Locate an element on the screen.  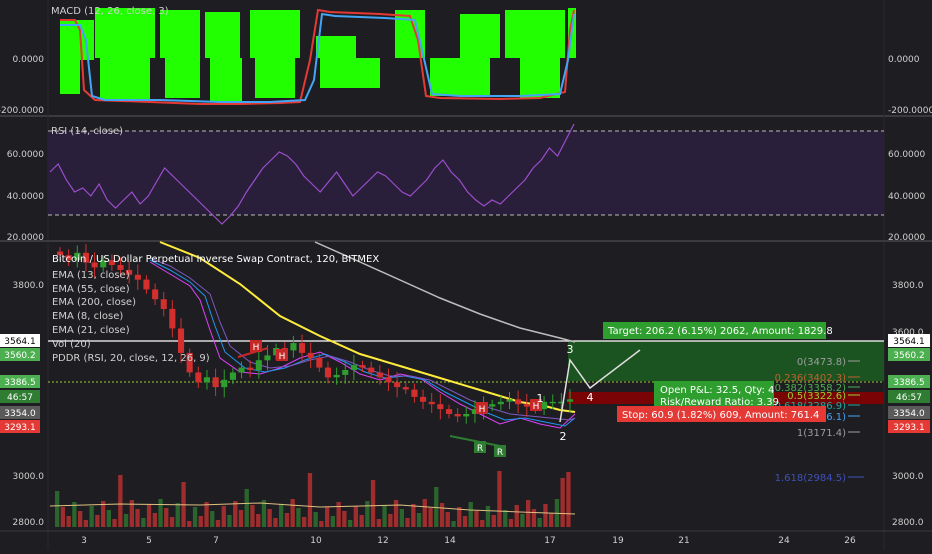
pnl-label: Open P&L: 32.5, Qty: 4 is located at coordinates (717, 390).